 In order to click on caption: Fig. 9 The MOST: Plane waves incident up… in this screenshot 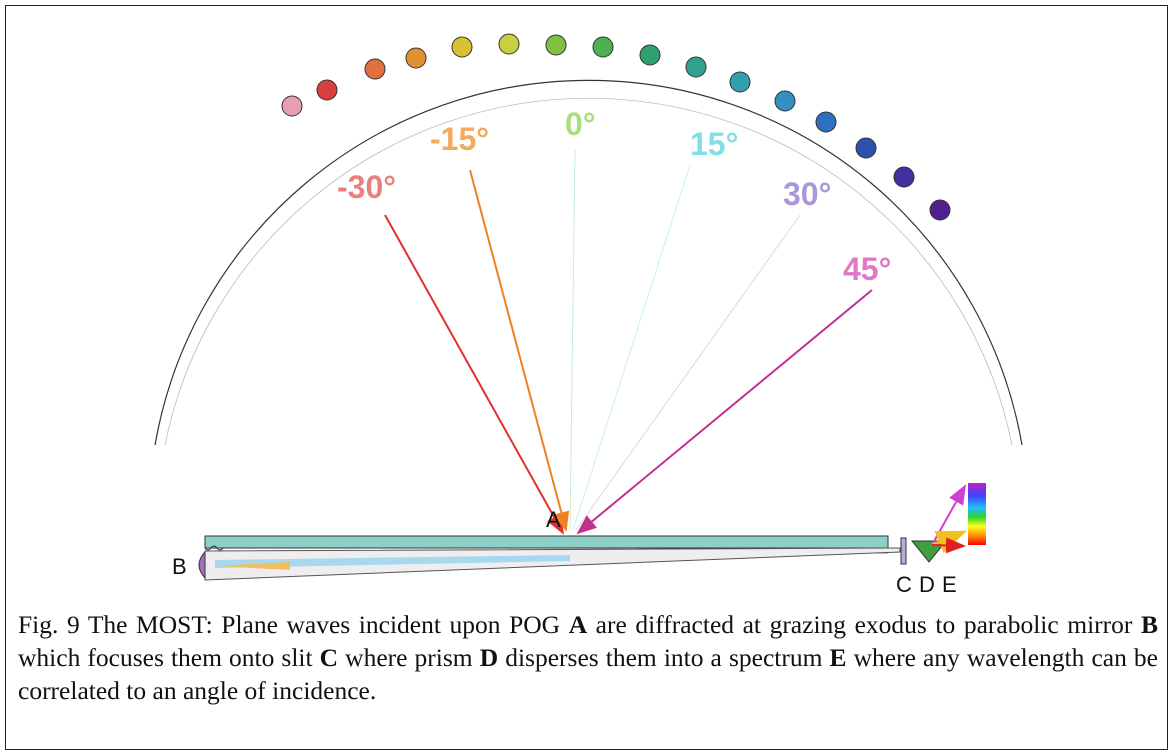, I will do `click(588, 657)`.